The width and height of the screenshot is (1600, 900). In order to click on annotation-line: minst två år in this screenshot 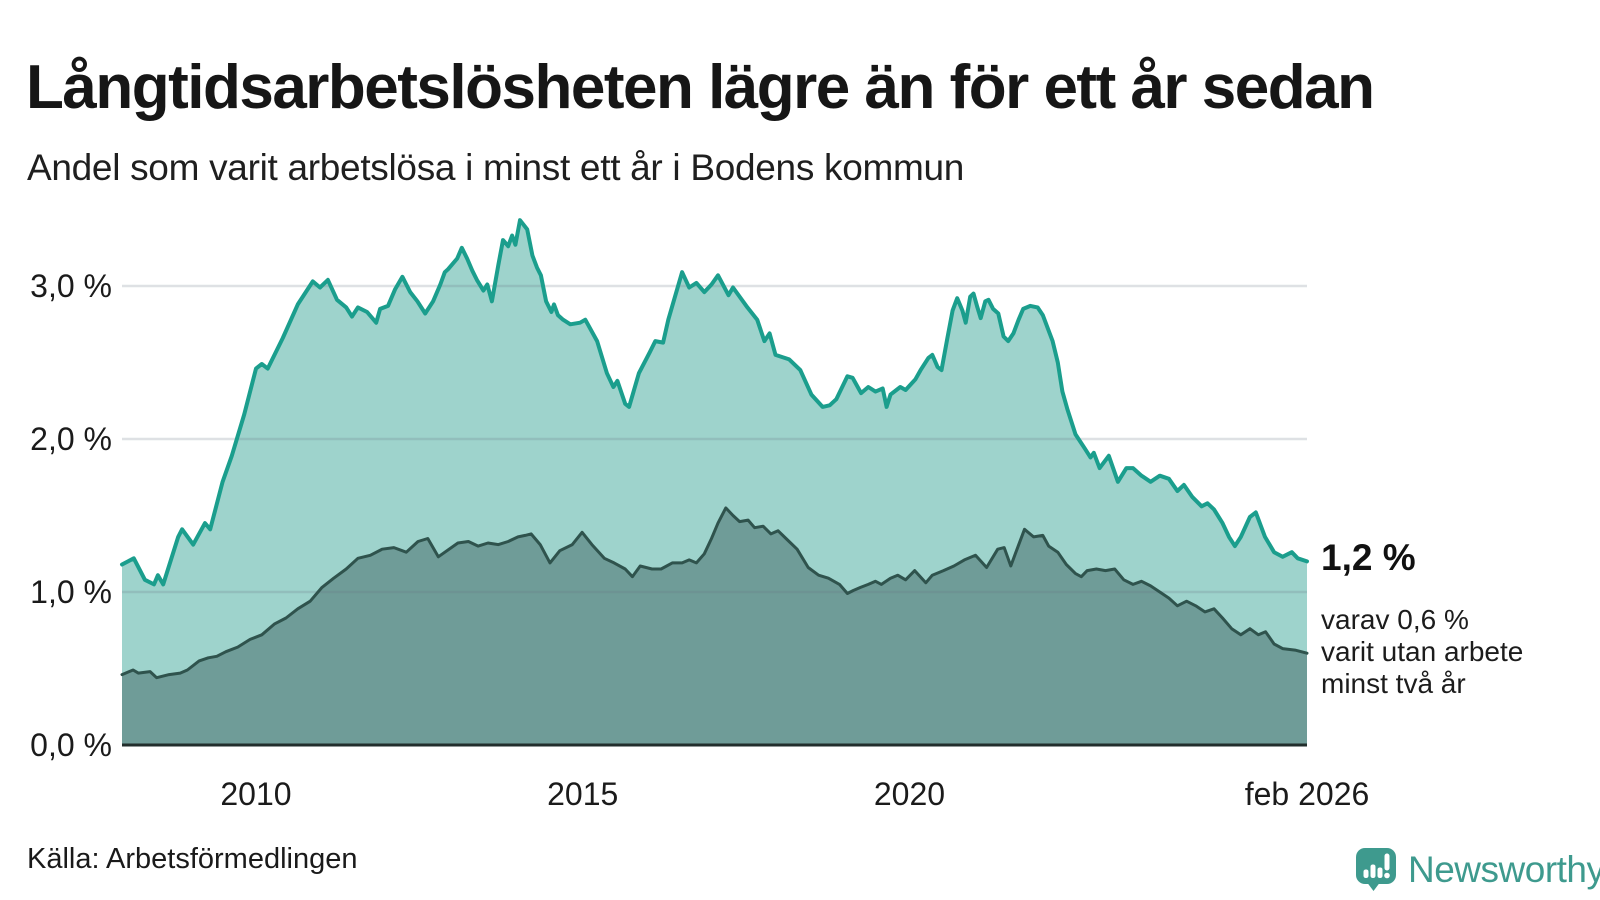, I will do `click(1393, 683)`.